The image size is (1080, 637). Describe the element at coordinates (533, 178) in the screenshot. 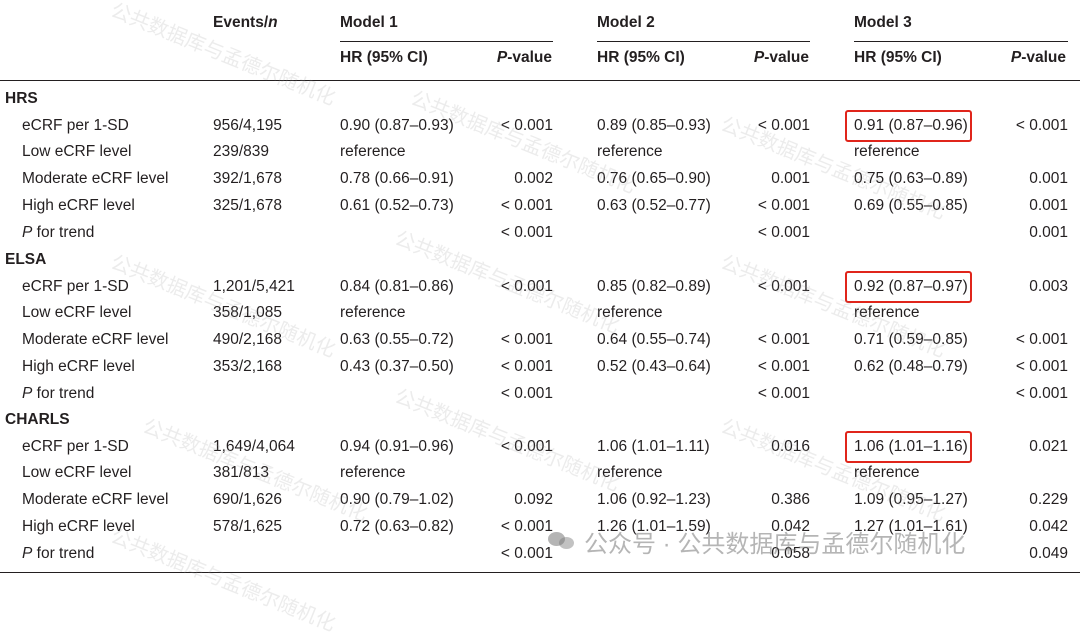

I see `model-1-p: 0.002` at that location.